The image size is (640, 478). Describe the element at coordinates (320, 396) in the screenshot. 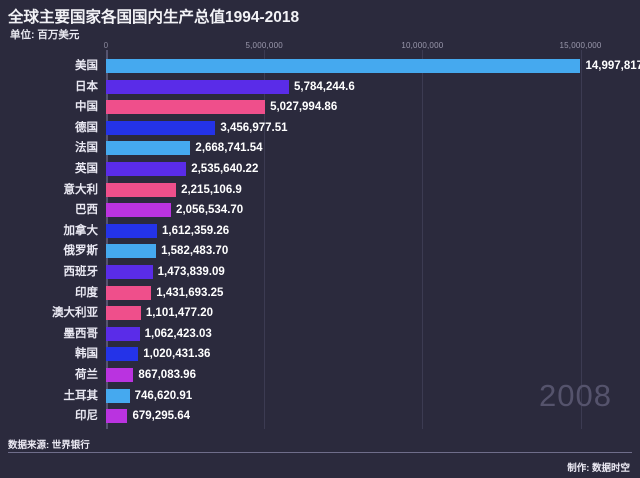

I see `bar-row: 土耳其 746,620.91` at that location.